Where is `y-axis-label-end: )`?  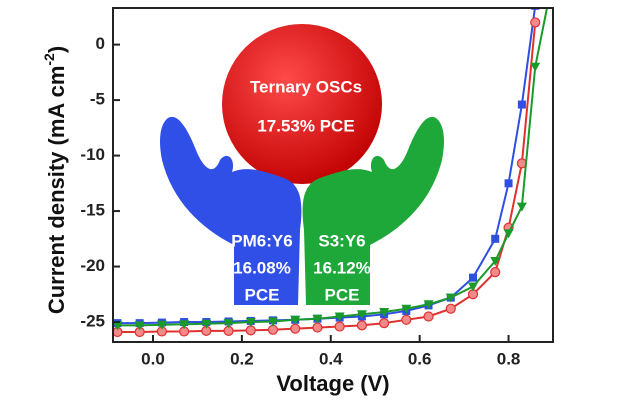 y-axis-label-end: ) is located at coordinates (56, 49).